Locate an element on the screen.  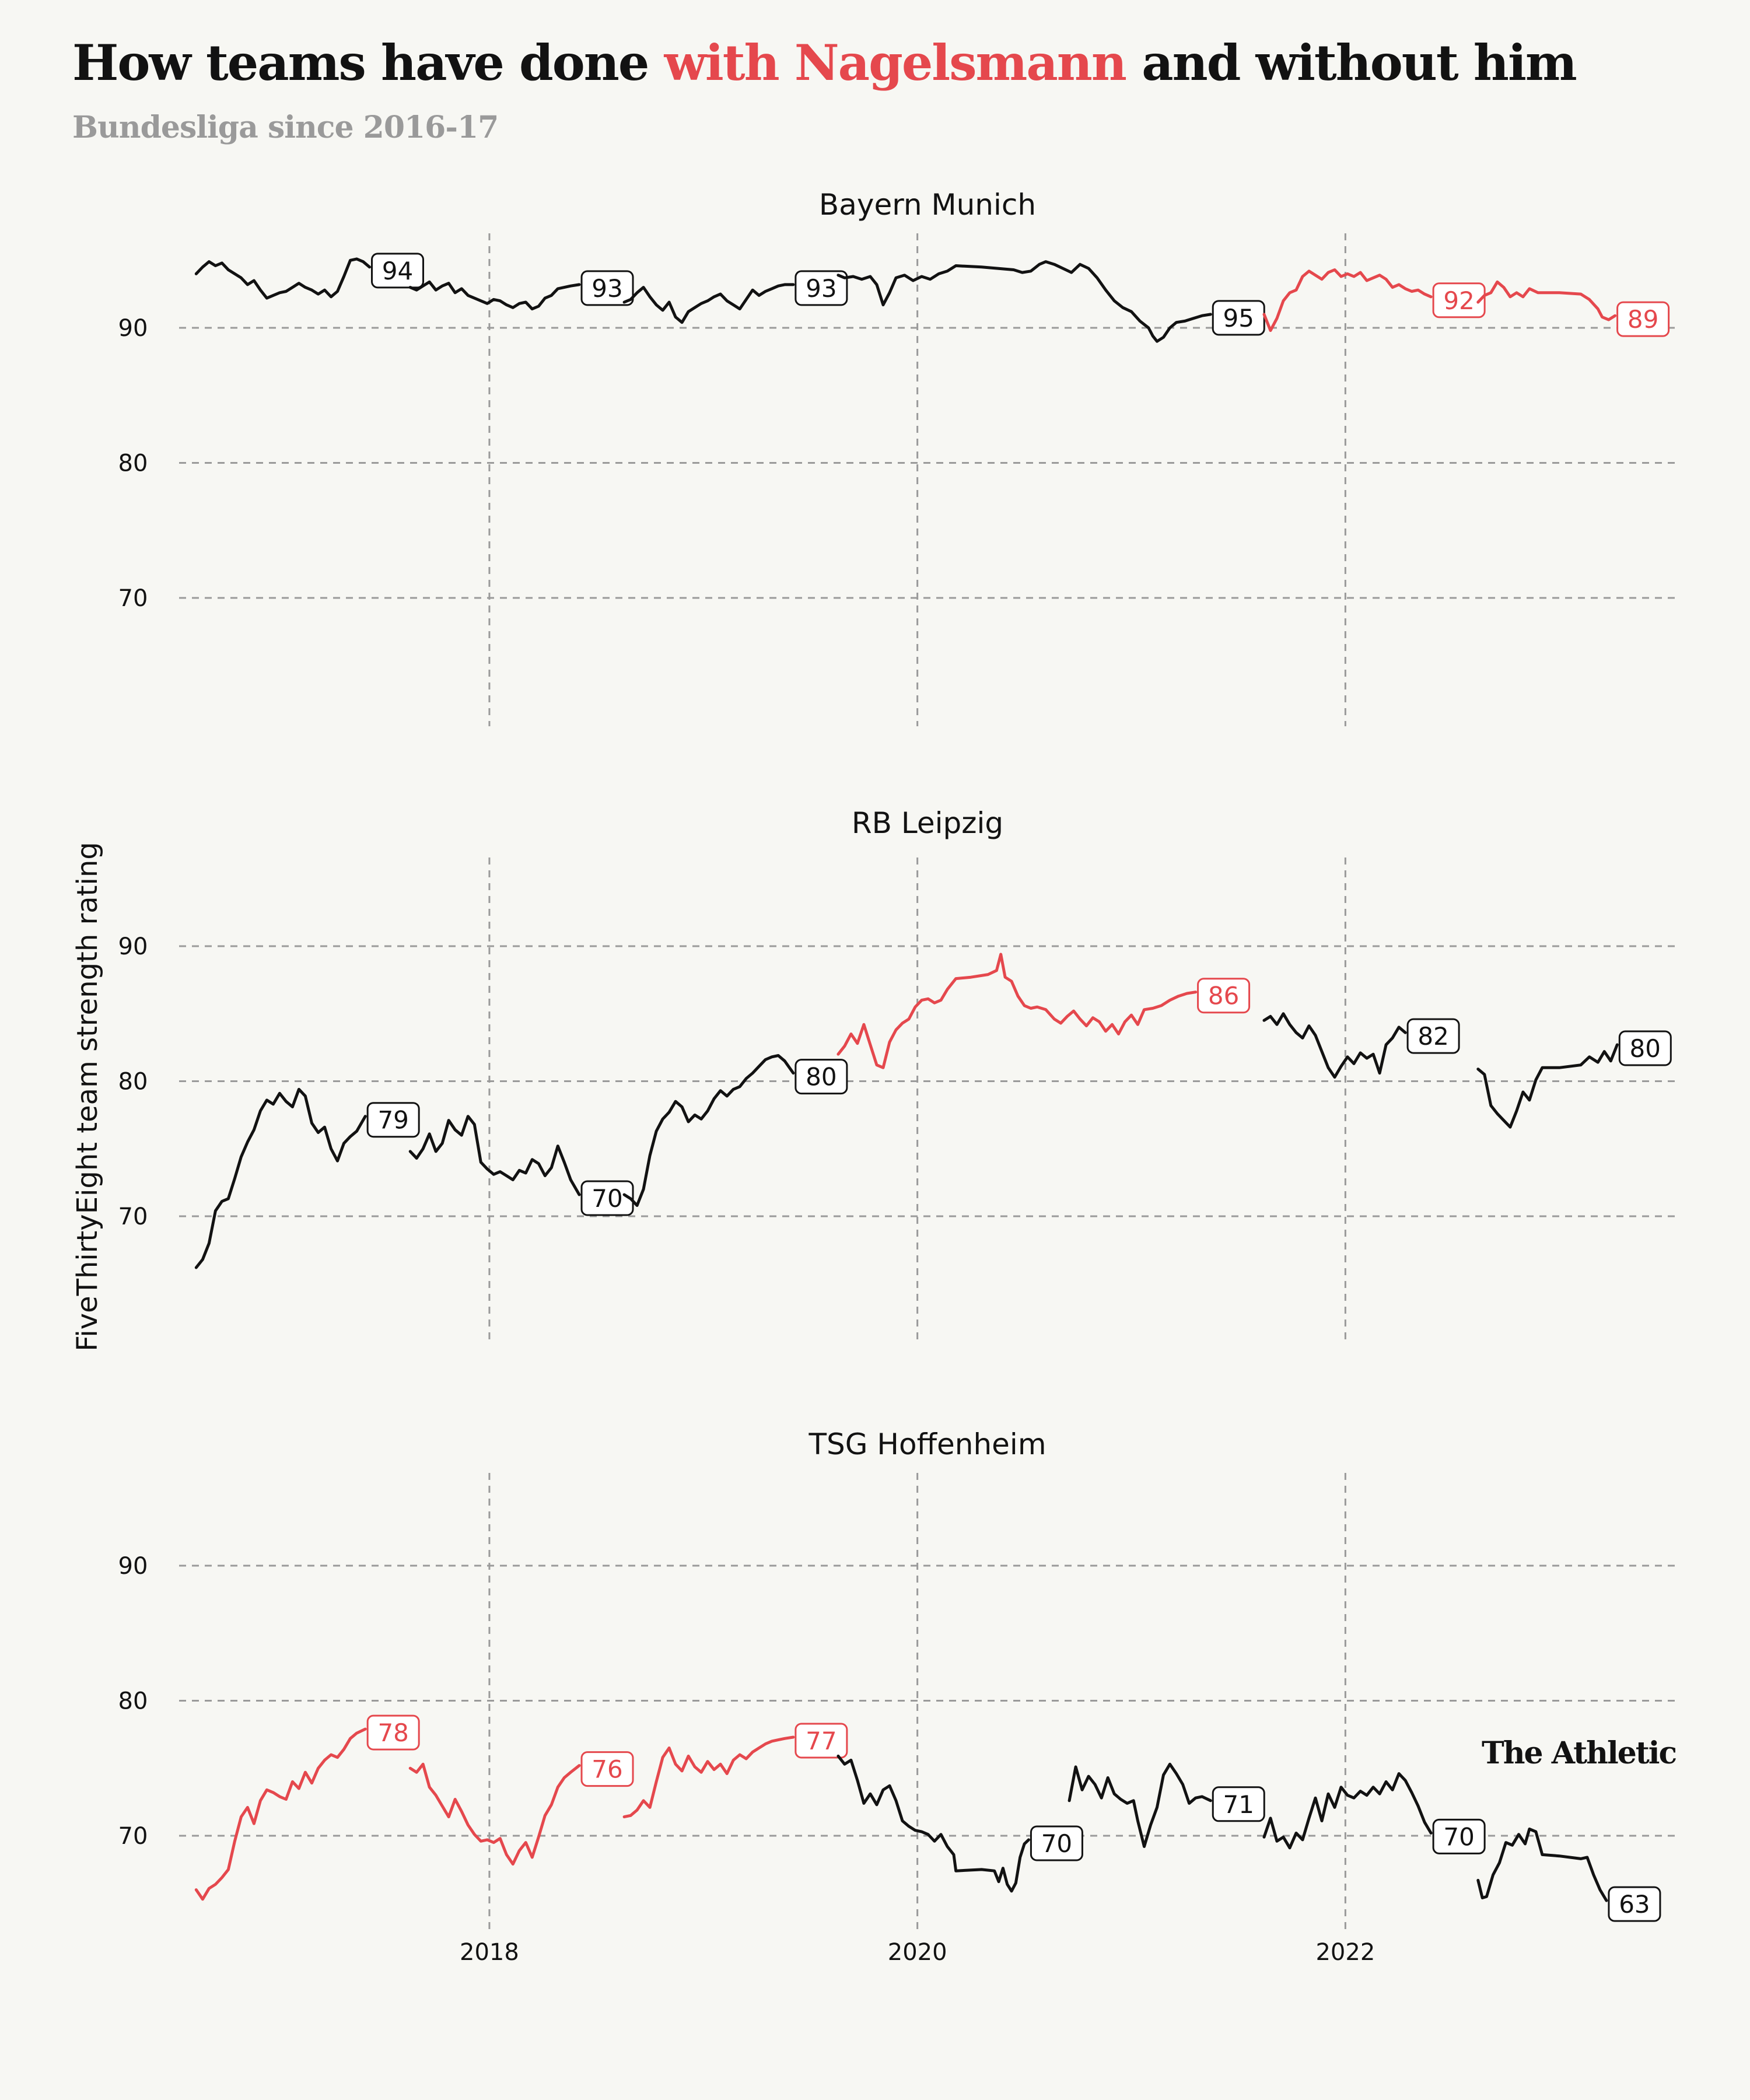
end-value-label: 79 is located at coordinates (393, 1120).